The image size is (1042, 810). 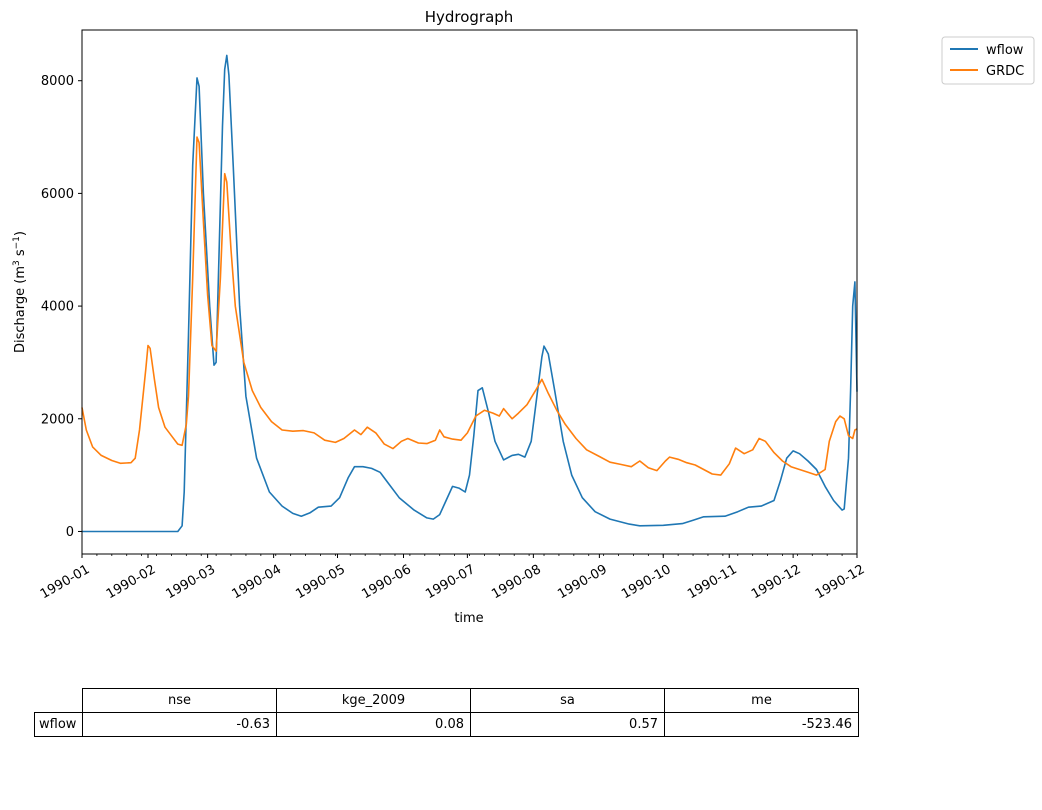 I want to click on y-label-pre: Discharge (m, so click(x=20, y=309).